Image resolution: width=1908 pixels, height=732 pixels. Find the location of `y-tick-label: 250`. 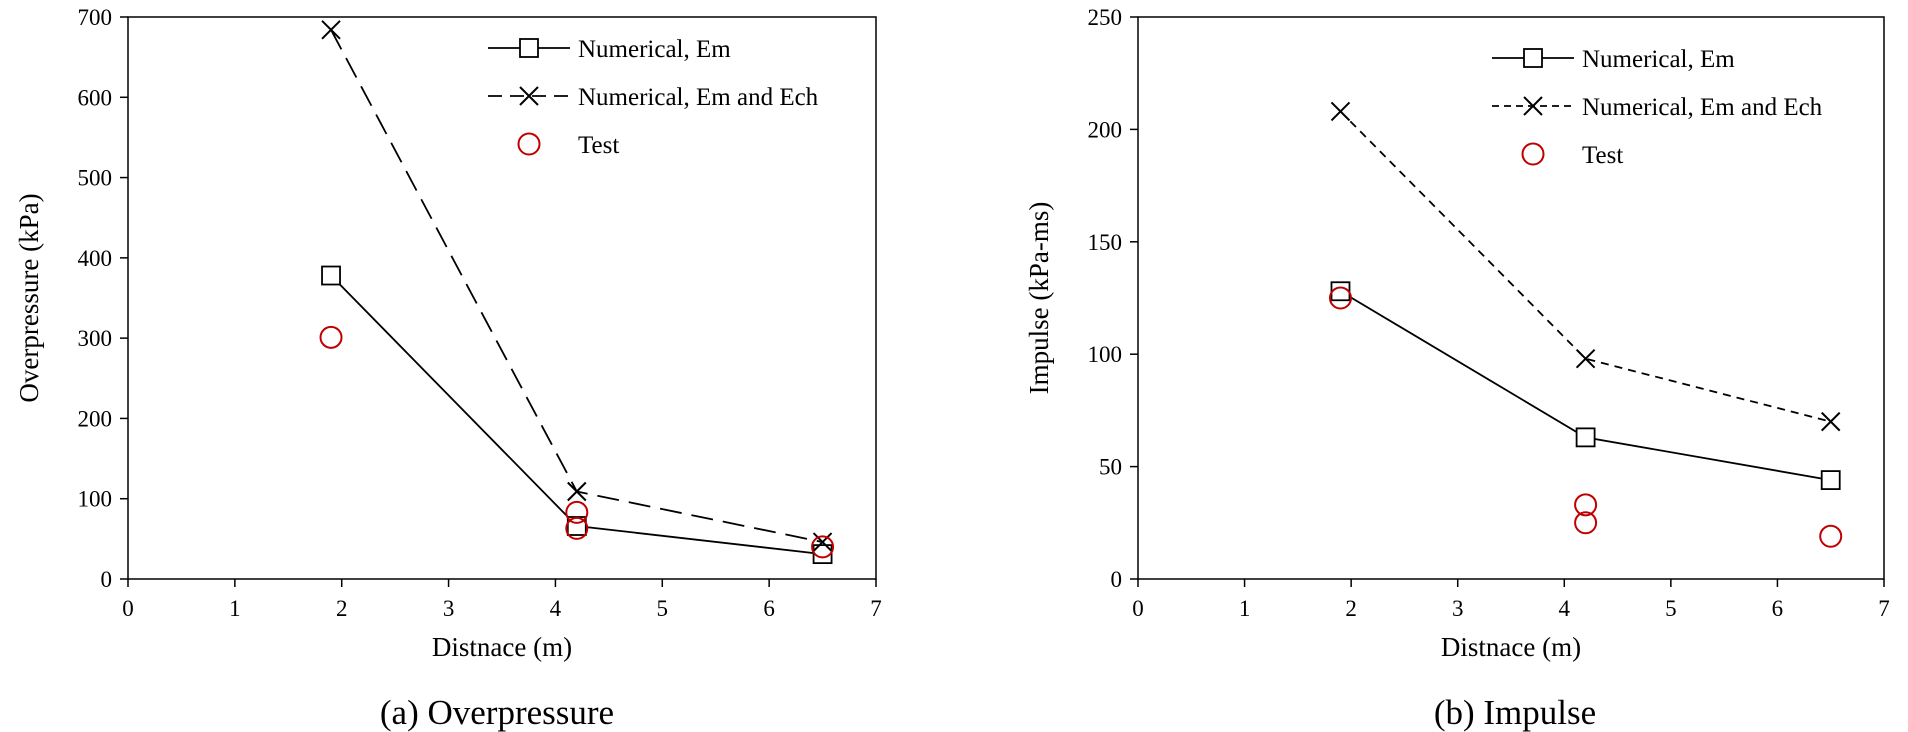

y-tick-label: 250 is located at coordinates (1105, 17).